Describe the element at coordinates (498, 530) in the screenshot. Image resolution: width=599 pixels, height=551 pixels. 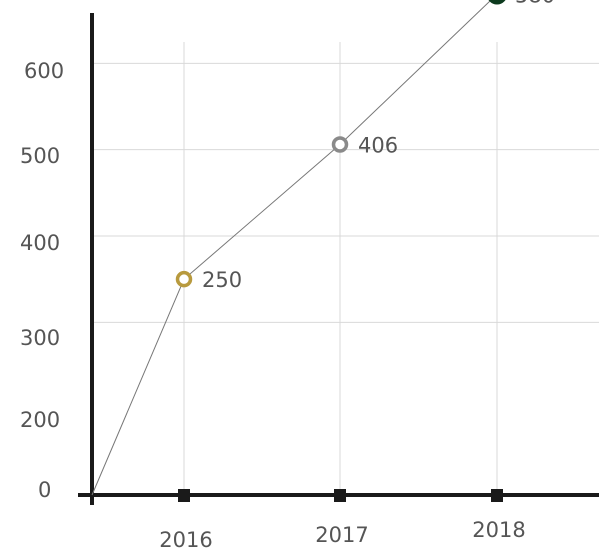
I see `x-tick-label: 2018` at that location.